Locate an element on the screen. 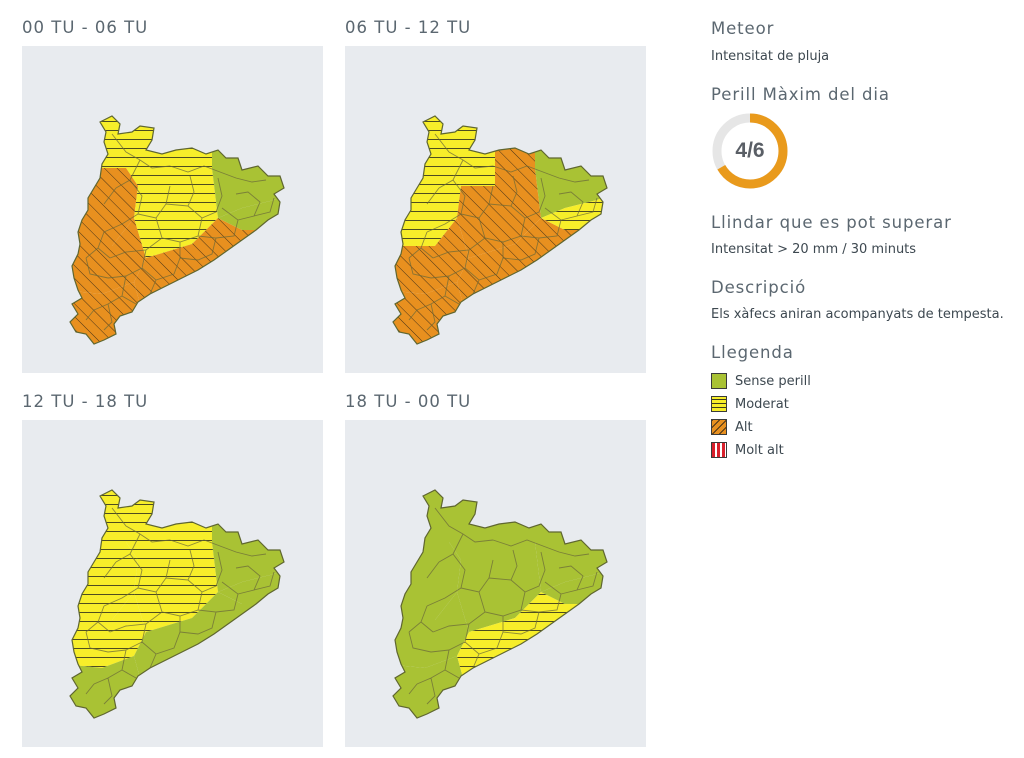  legend-item-molt-alt: Molt alt is located at coordinates (747, 450).